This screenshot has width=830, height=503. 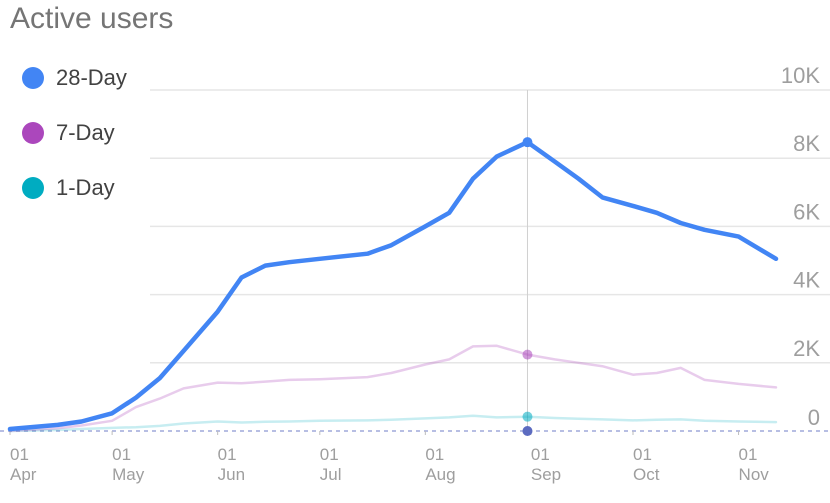 I want to click on legend-label-28-day: 28-Day, so click(x=91, y=77).